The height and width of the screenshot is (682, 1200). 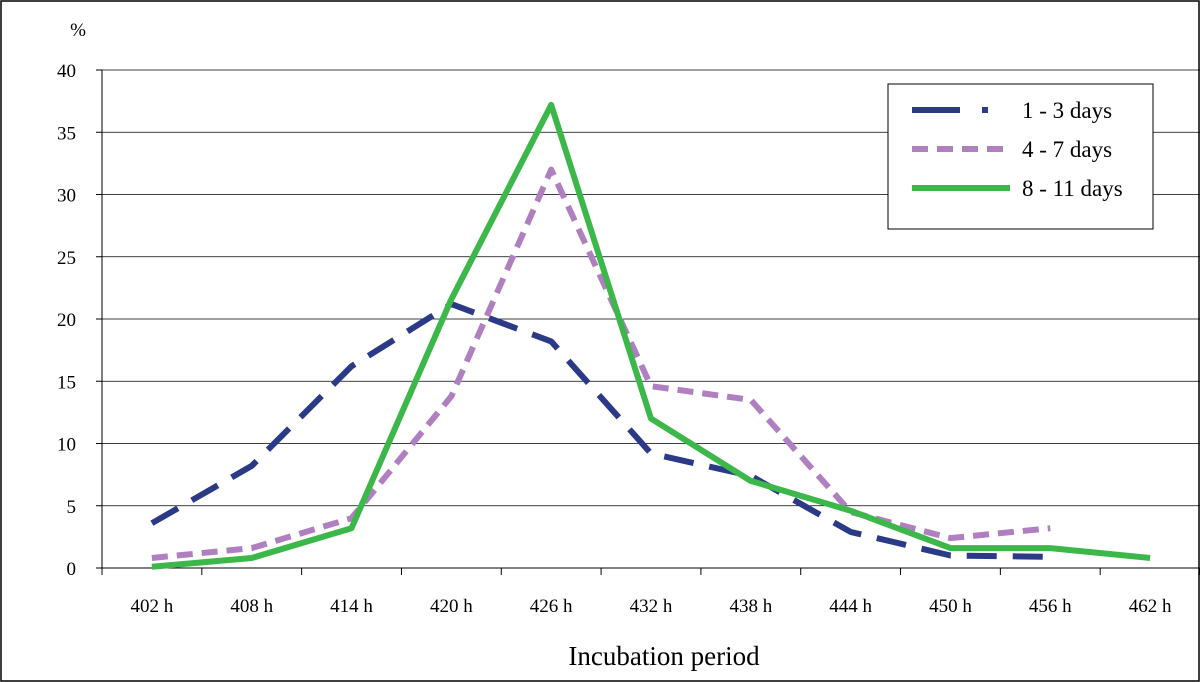 What do you see at coordinates (72, 507) in the screenshot?
I see `y-tick-label: 5` at bounding box center [72, 507].